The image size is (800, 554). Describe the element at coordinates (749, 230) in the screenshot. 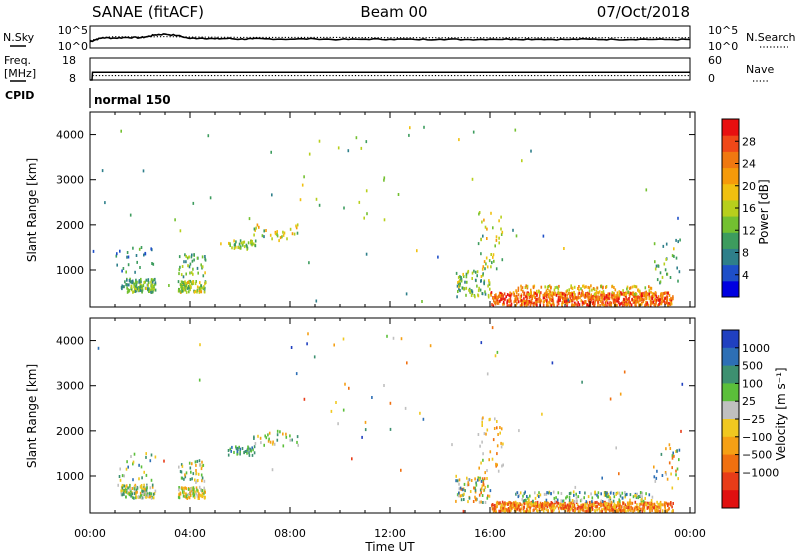

I see `colorbar-tick-label: 12` at that location.